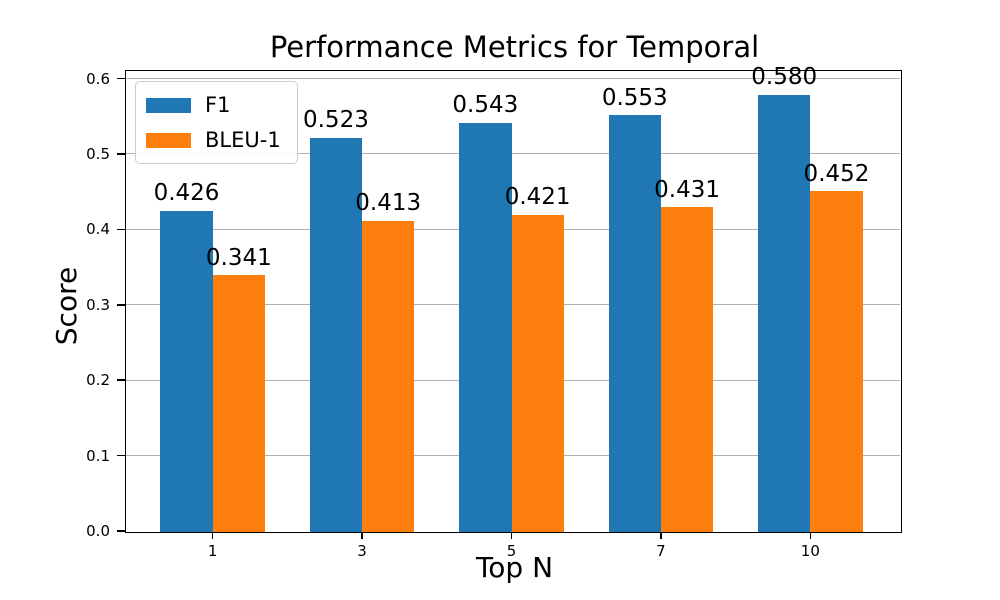  Describe the element at coordinates (98, 229) in the screenshot. I see `y-tick-label: 0.4` at that location.